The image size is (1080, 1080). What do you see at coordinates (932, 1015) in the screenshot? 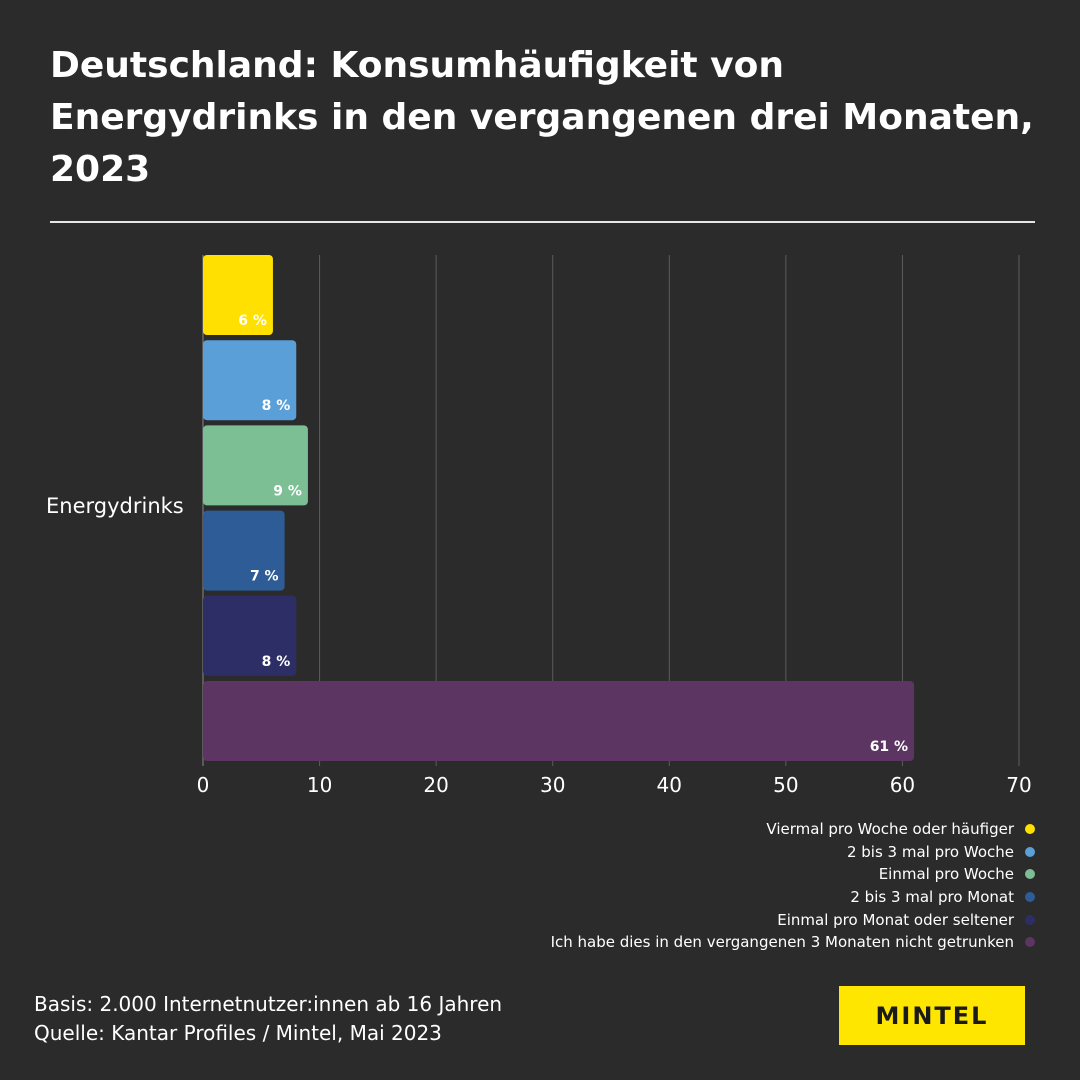
I see `mintel-logo: MINTEL` at bounding box center [932, 1015].